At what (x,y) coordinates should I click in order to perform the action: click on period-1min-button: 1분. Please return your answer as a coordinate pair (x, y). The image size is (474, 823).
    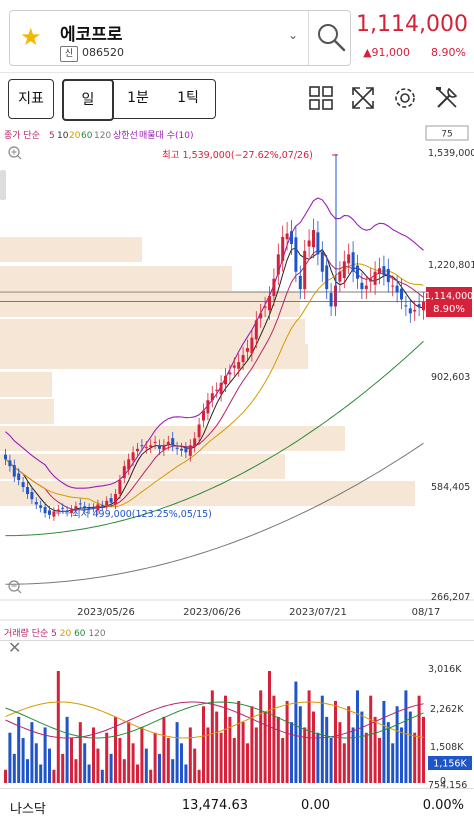
    Looking at the image, I should click on (138, 98).